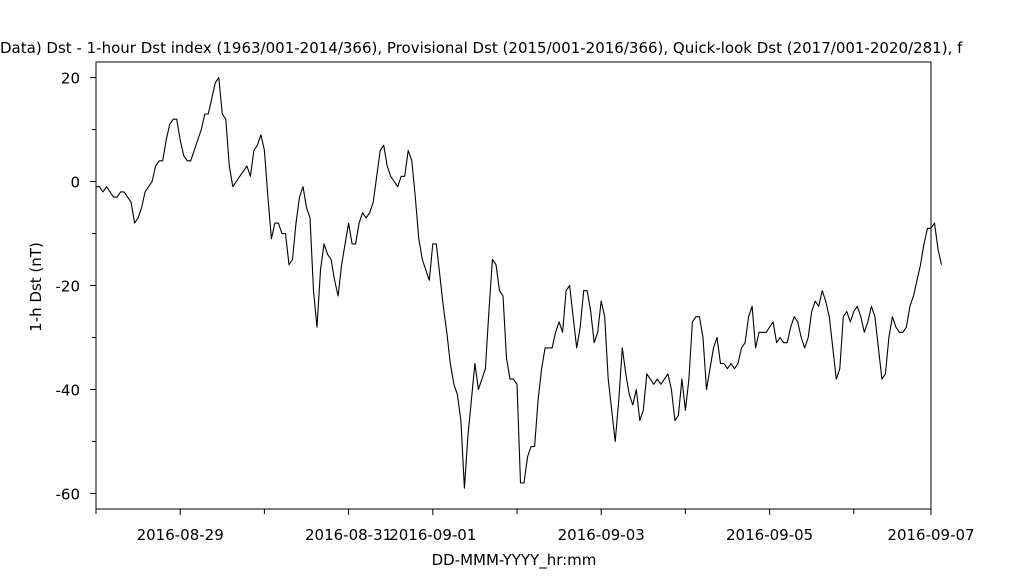  Describe the element at coordinates (68, 287) in the screenshot. I see `y-tick-label: -20` at that location.